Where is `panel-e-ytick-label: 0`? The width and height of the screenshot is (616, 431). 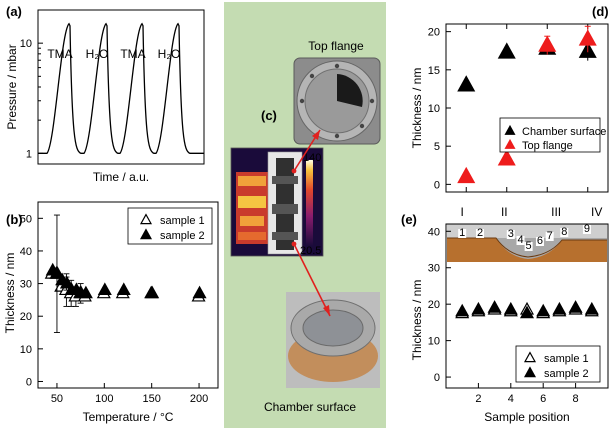 panel-e-ytick-label: 0 is located at coordinates (437, 378).